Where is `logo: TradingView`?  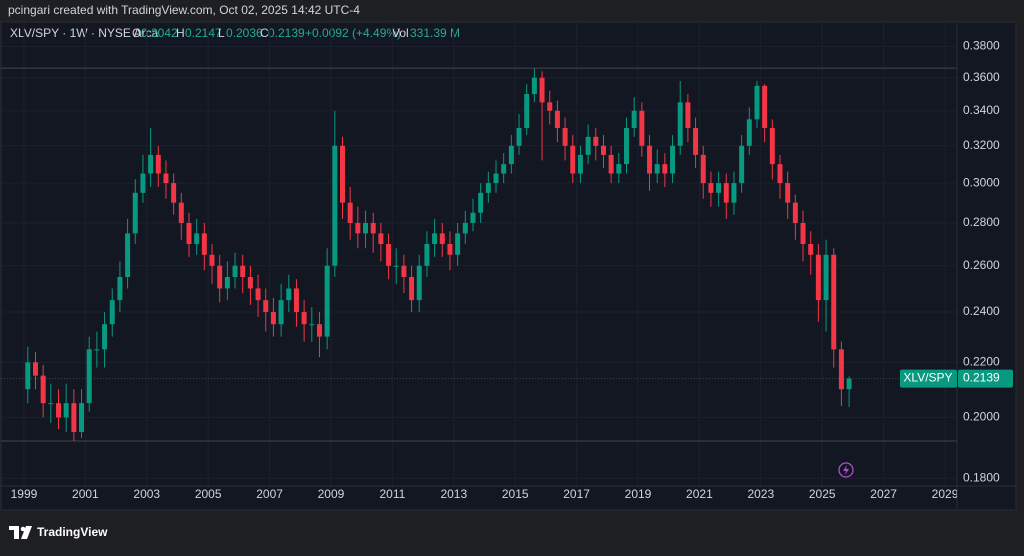 logo: TradingView is located at coordinates (58, 532).